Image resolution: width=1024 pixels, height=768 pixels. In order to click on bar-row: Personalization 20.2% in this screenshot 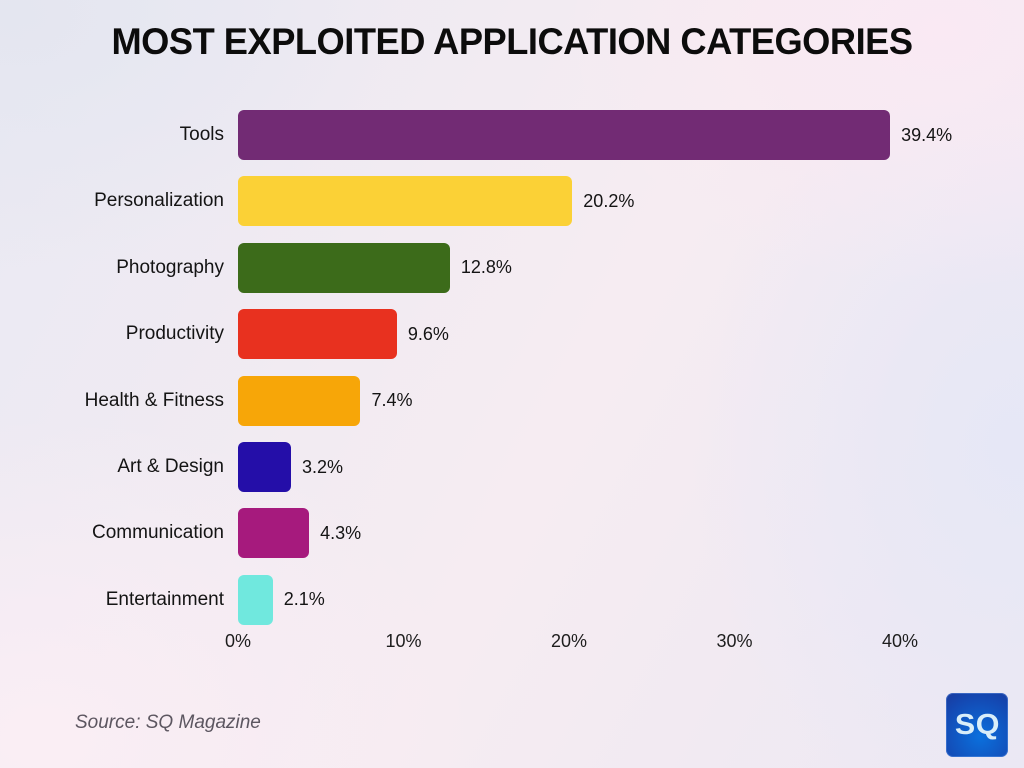, I will do `click(317, 201)`.